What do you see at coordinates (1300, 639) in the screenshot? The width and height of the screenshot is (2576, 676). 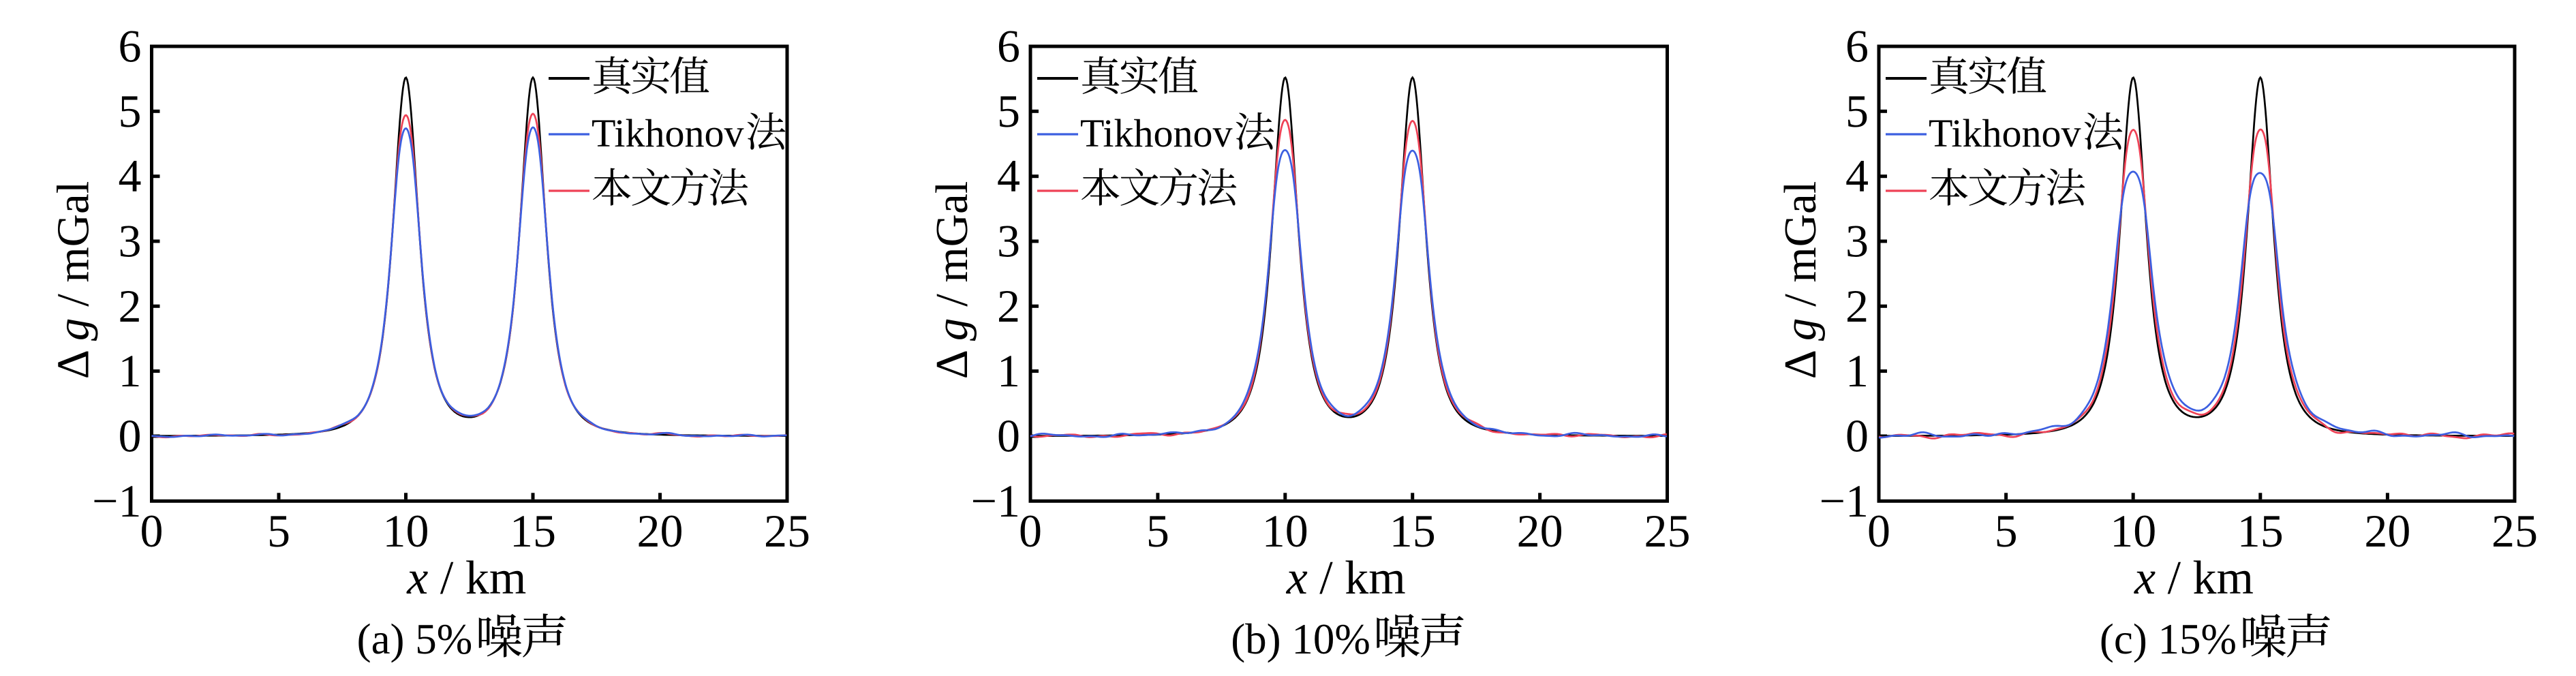 I see `svg-text: (b) 10%` at bounding box center [1300, 639].